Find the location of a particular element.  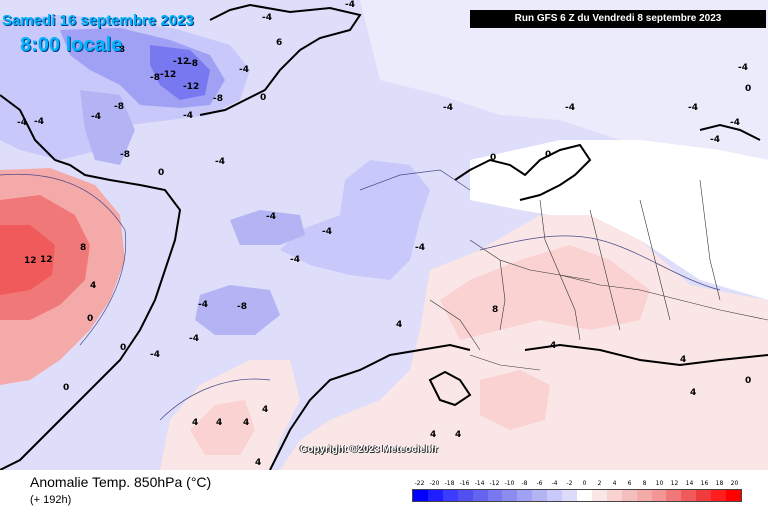

anomaly-region-warm-west-hot is located at coordinates (27, 260).